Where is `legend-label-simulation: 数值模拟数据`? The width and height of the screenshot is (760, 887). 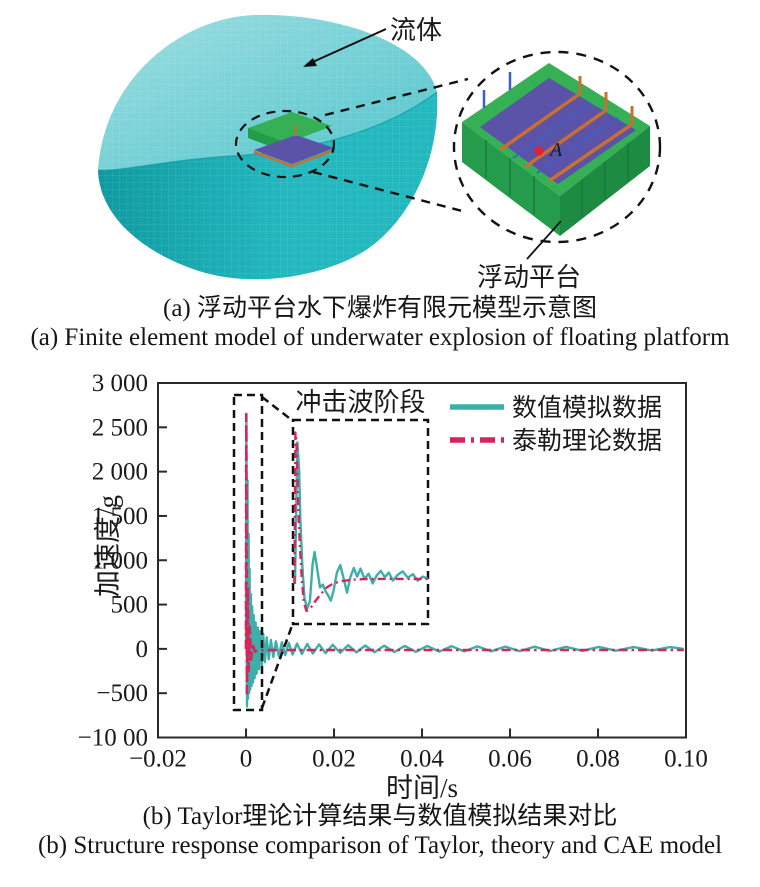
legend-label-simulation: 数值模拟数据 is located at coordinates (587, 408).